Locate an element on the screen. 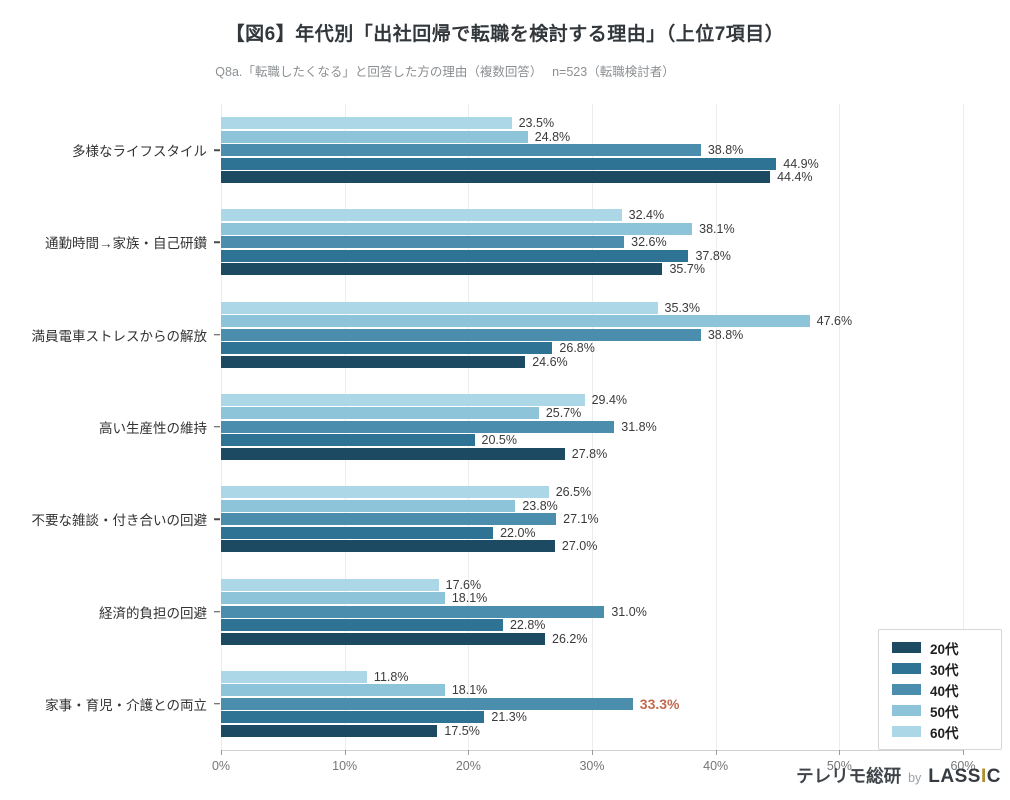 The image size is (1010, 800). bar-value-label: 27.0% is located at coordinates (579, 546).